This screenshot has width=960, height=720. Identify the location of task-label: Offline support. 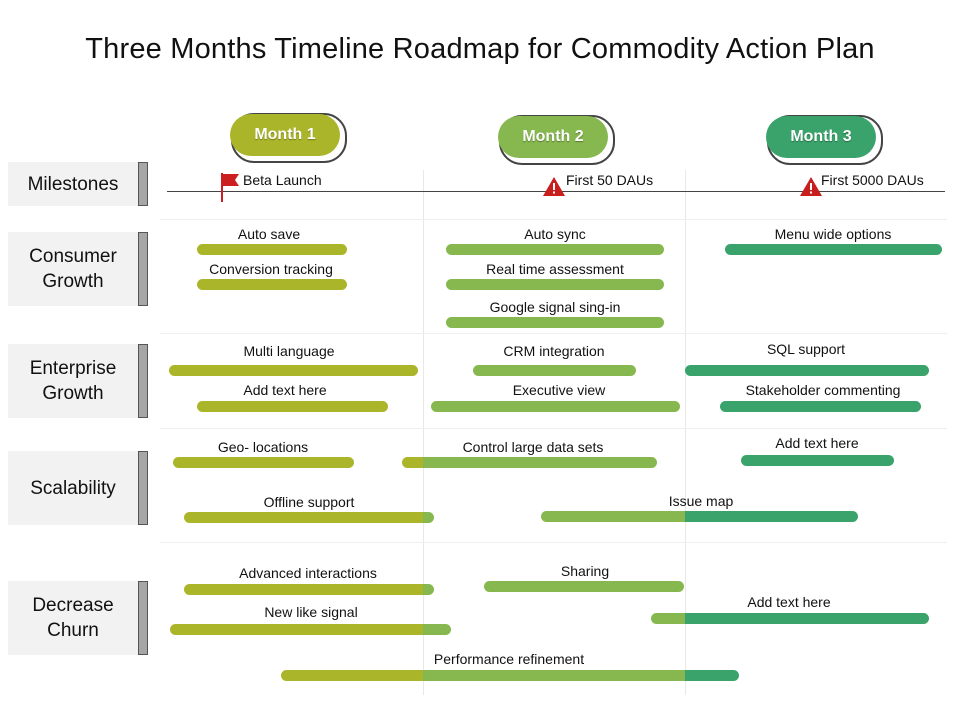
(309, 502).